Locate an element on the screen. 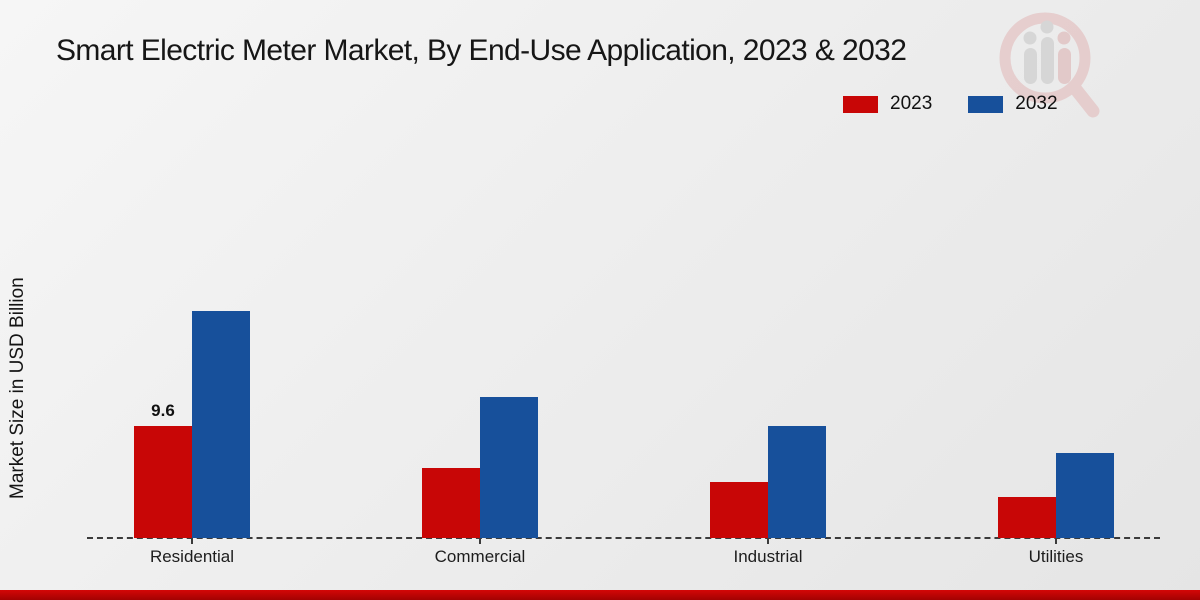 Image resolution: width=1200 pixels, height=600 pixels. legend-swatch-2032-icon is located at coordinates (986, 104).